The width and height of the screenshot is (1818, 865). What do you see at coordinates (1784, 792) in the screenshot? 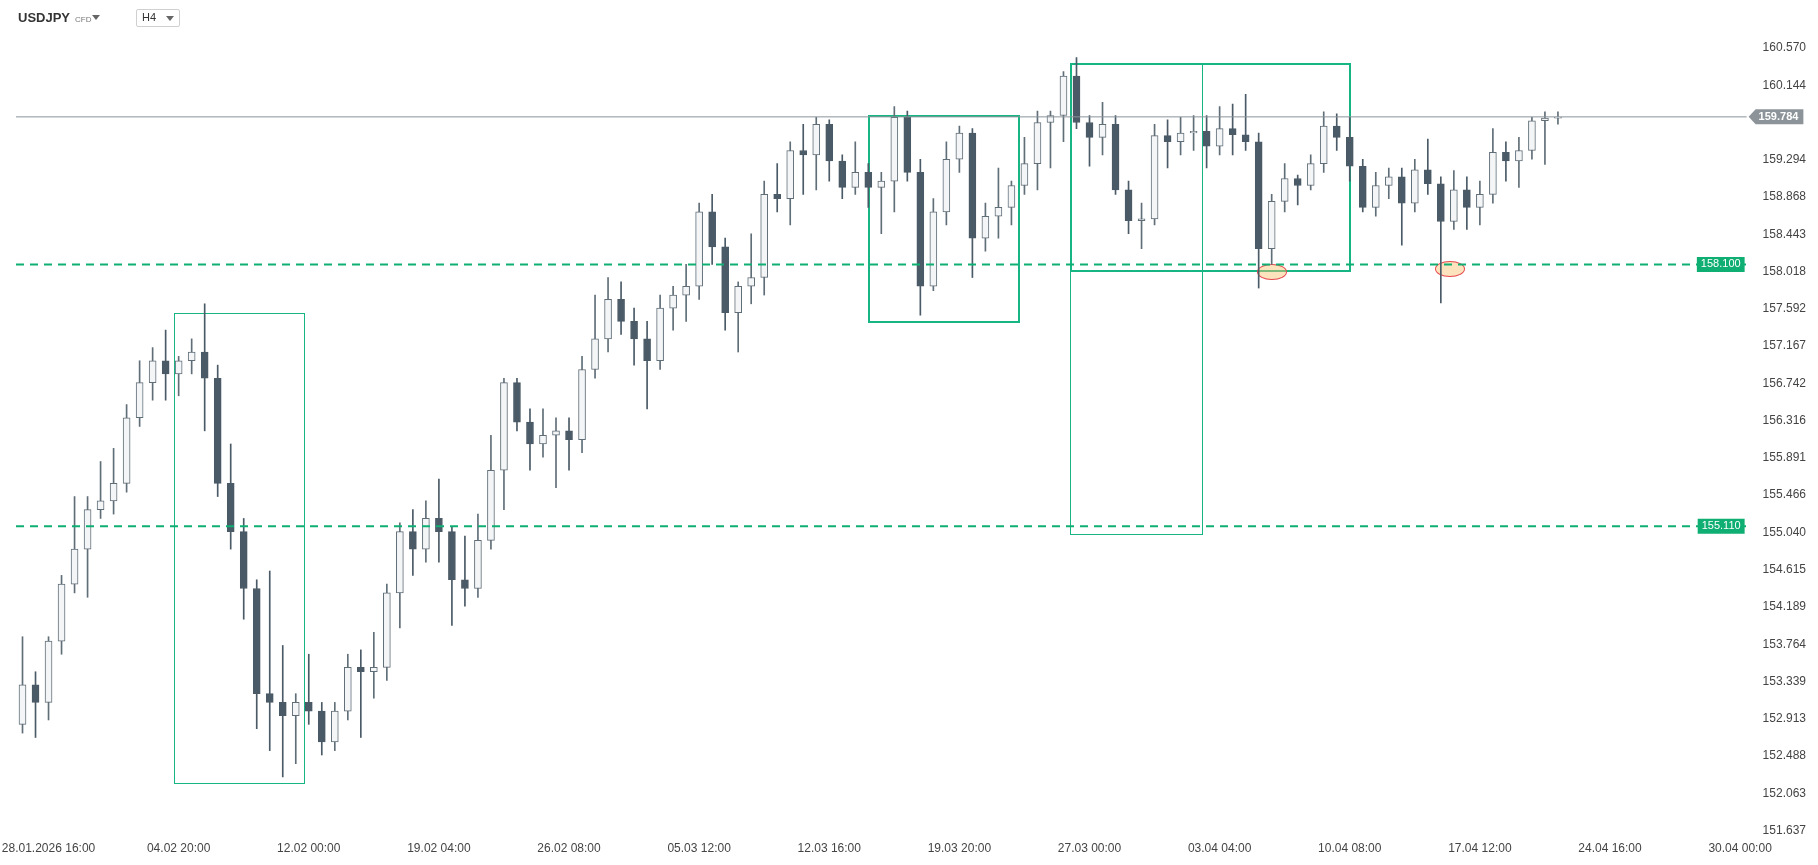
I see `y-tick-label: 152.063` at bounding box center [1784, 792].